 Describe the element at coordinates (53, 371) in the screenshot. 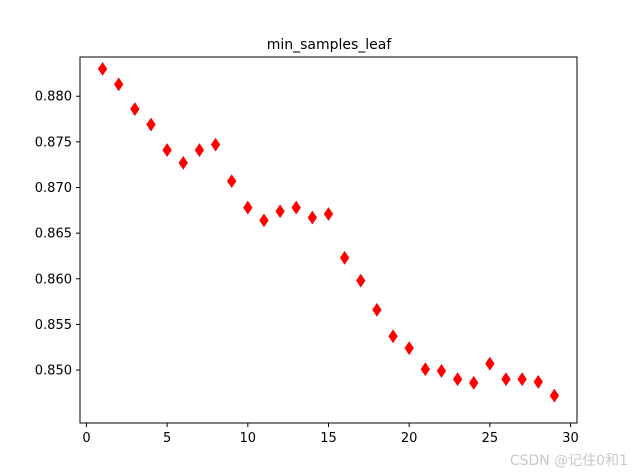

I see `y-tick-label: 0.850` at that location.